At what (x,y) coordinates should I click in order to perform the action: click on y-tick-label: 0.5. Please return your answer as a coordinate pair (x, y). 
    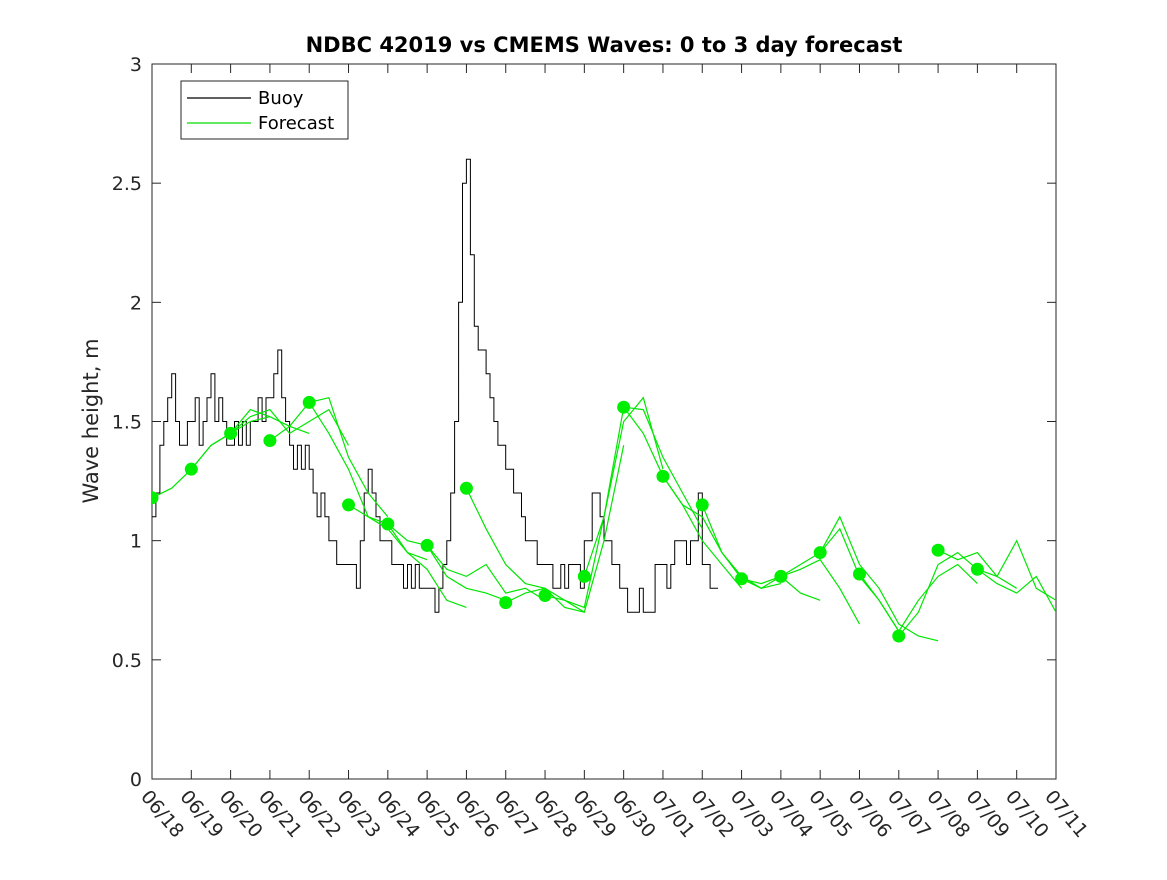
    Looking at the image, I should click on (127, 661).